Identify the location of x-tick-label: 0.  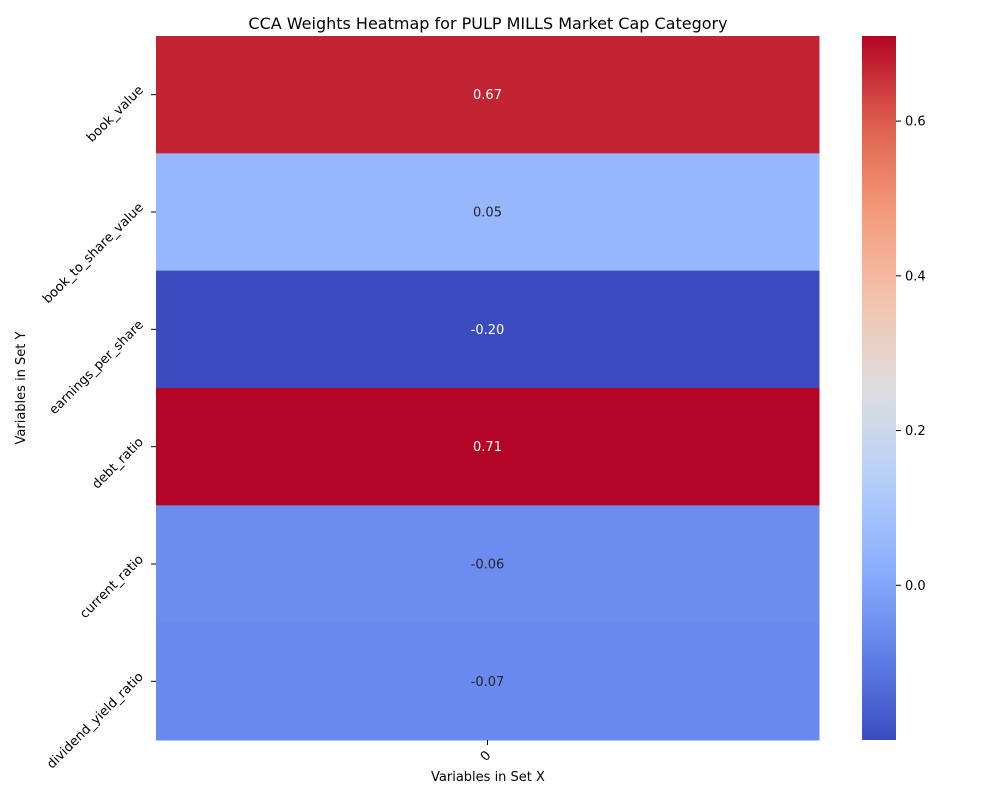
(486, 756).